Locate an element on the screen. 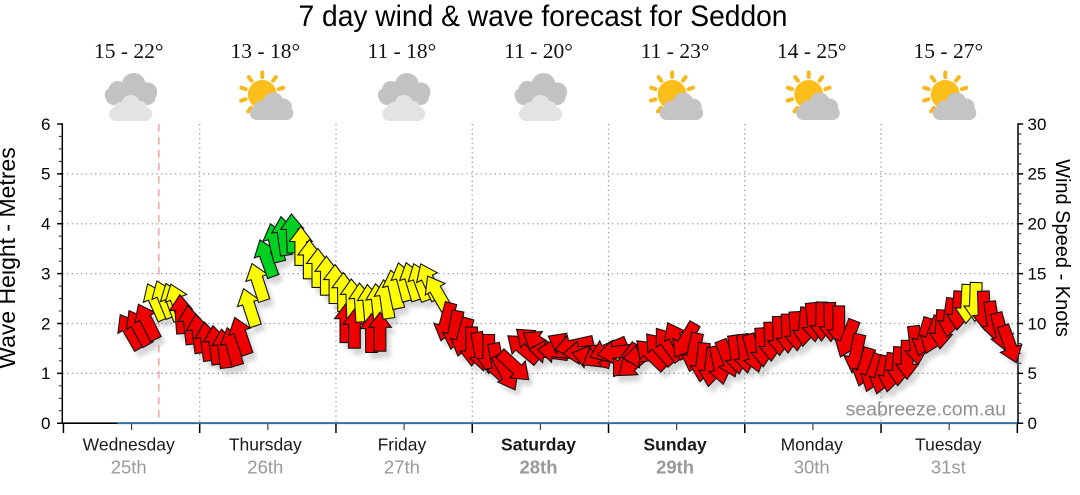 The height and width of the screenshot is (495, 1080). svg-text: Friday is located at coordinates (402, 444).